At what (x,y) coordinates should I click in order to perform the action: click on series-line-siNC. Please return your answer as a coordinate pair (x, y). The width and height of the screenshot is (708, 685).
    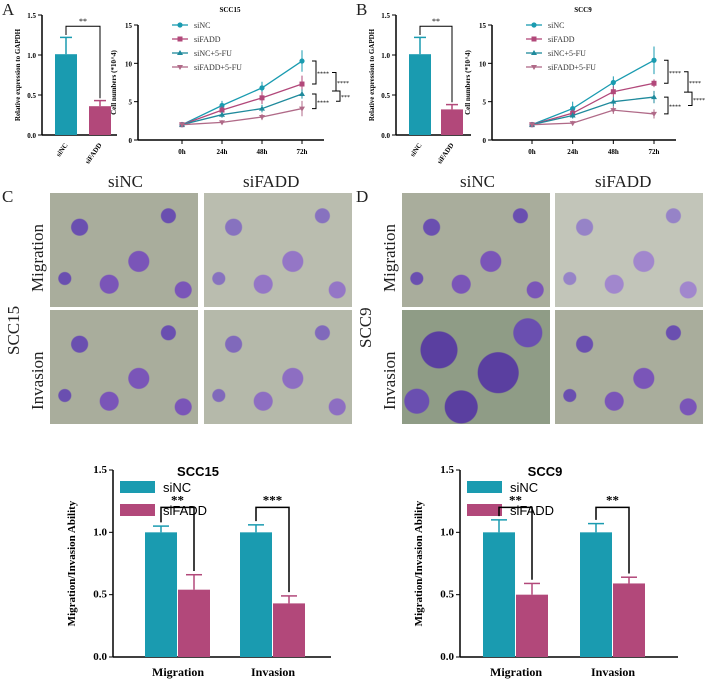
    Looking at the image, I should click on (242, 93).